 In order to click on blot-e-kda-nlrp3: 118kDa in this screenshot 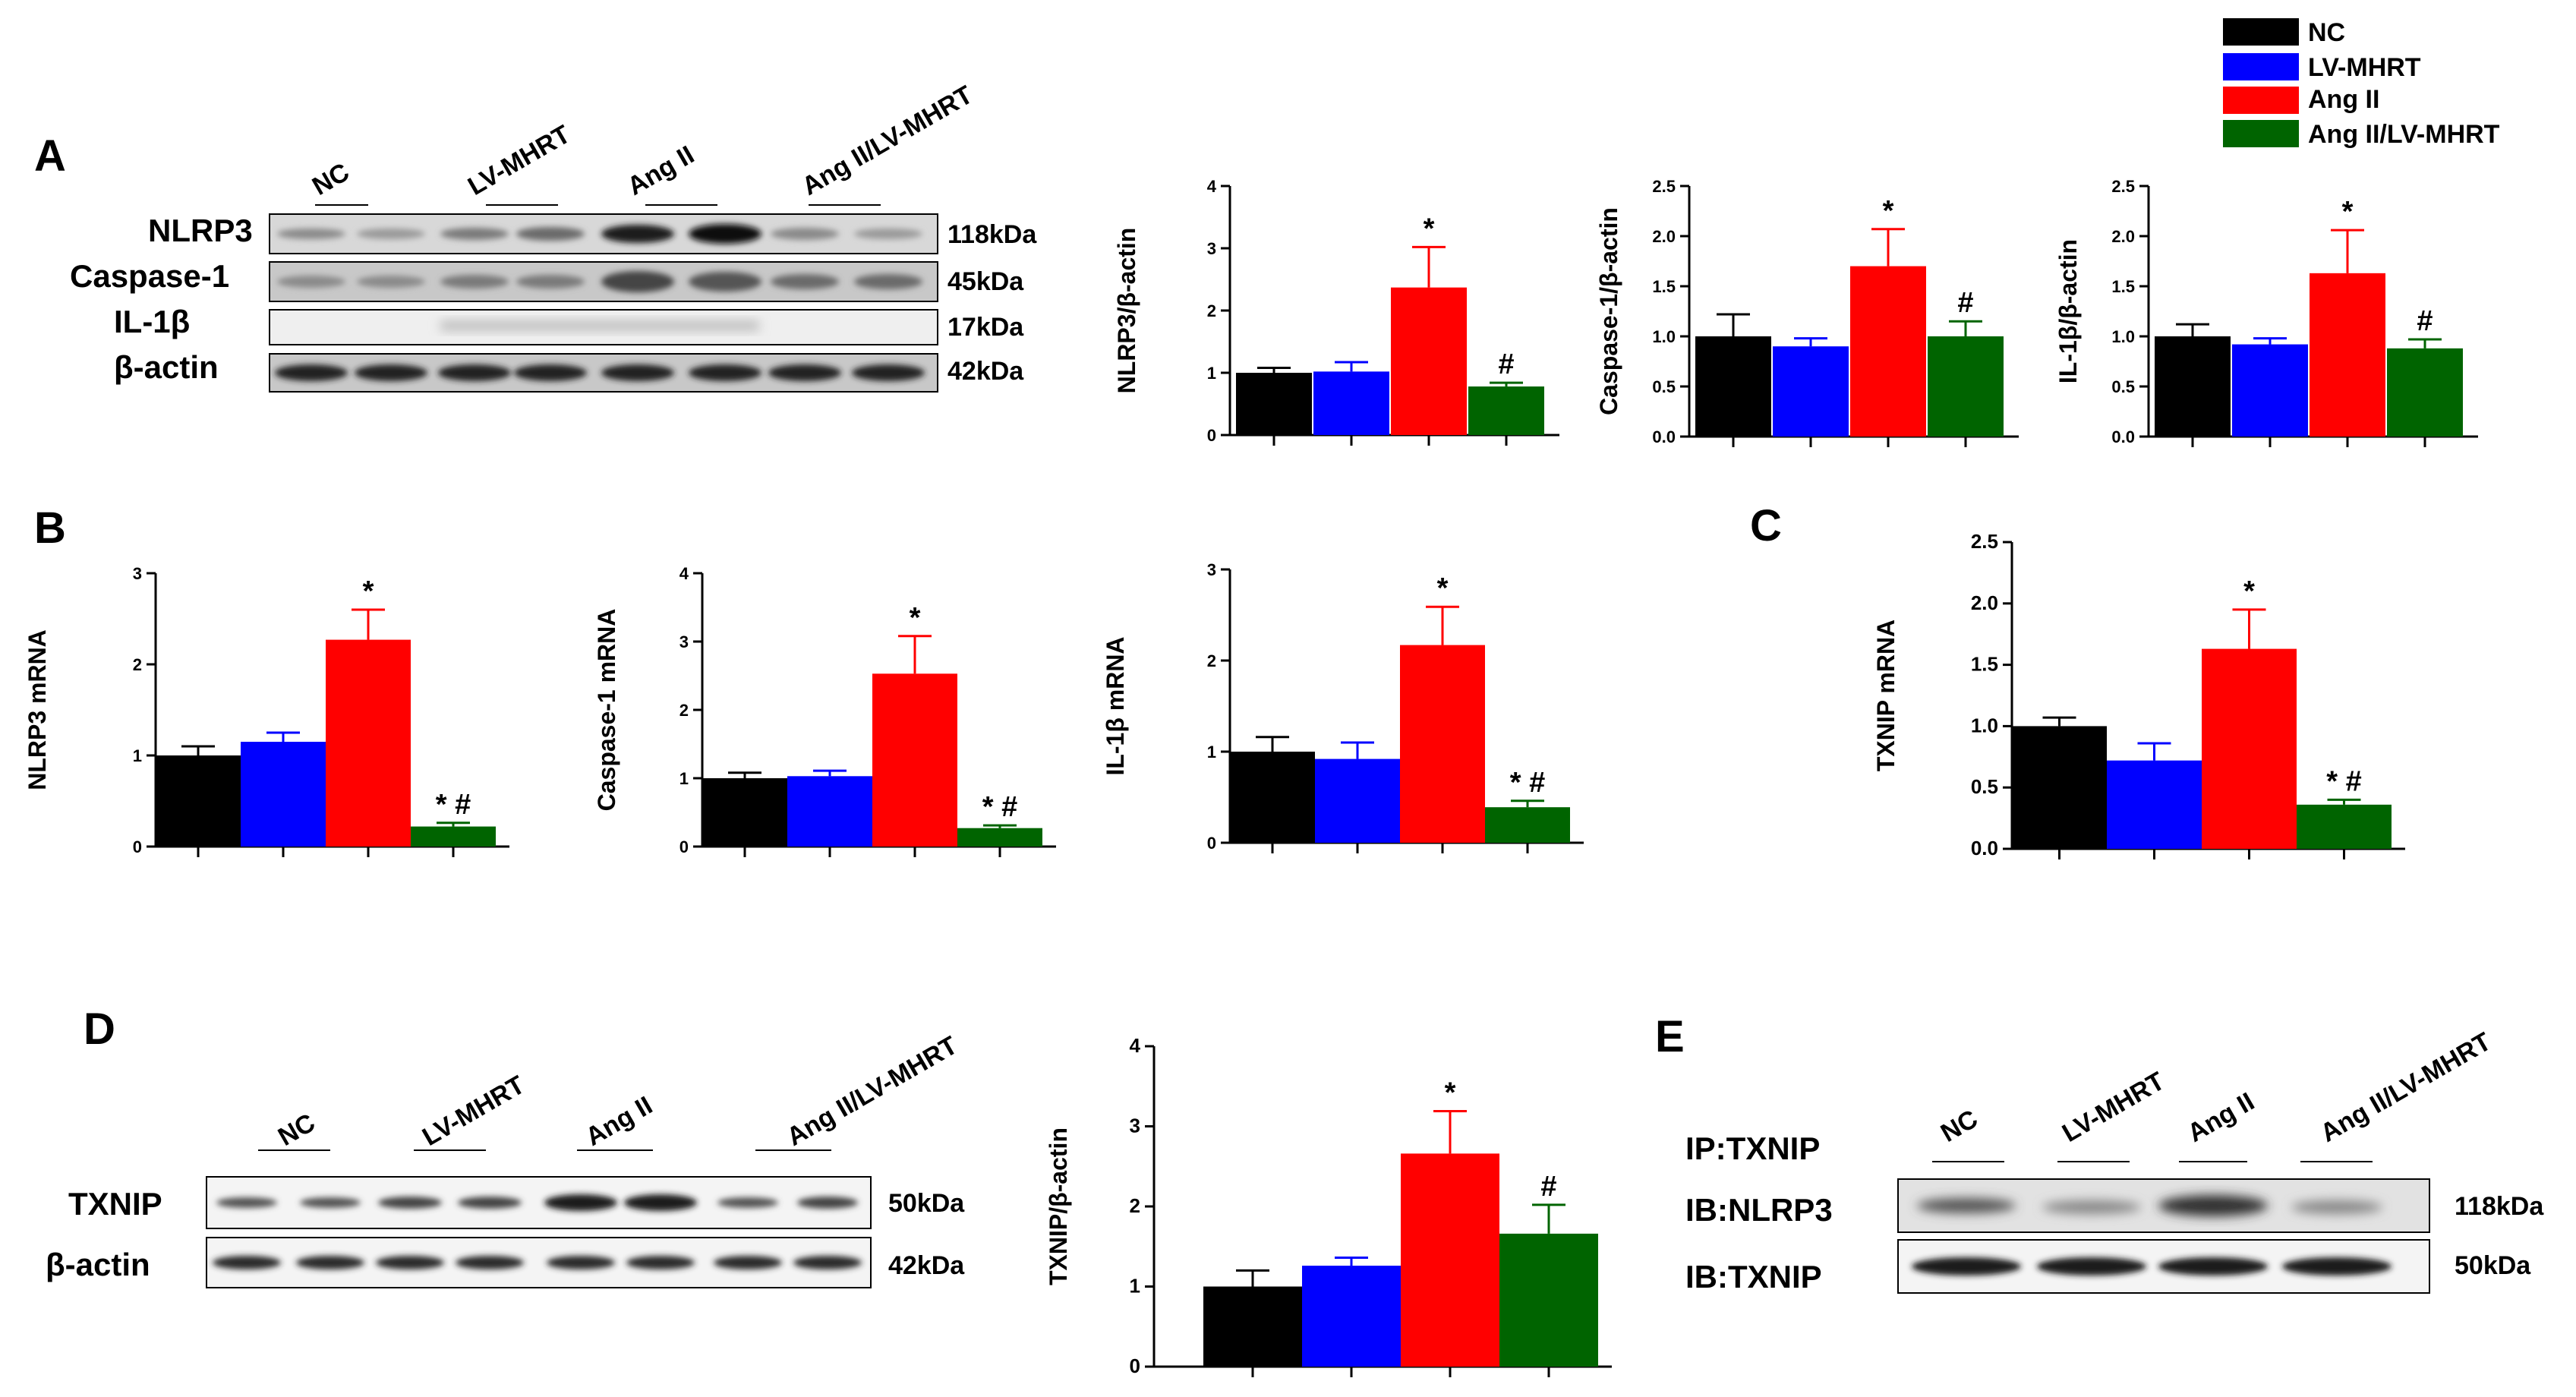, I will do `click(2499, 1206)`.